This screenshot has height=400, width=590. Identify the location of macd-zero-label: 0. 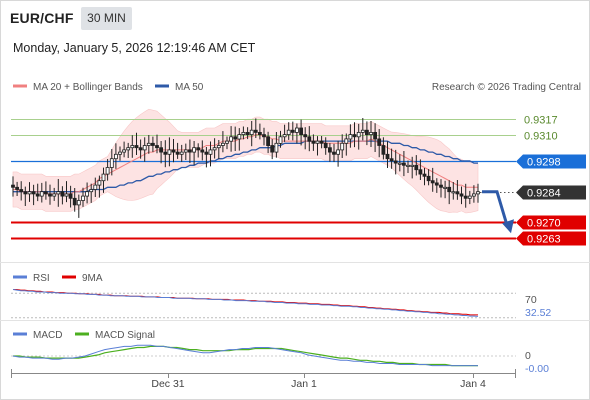
(528, 356).